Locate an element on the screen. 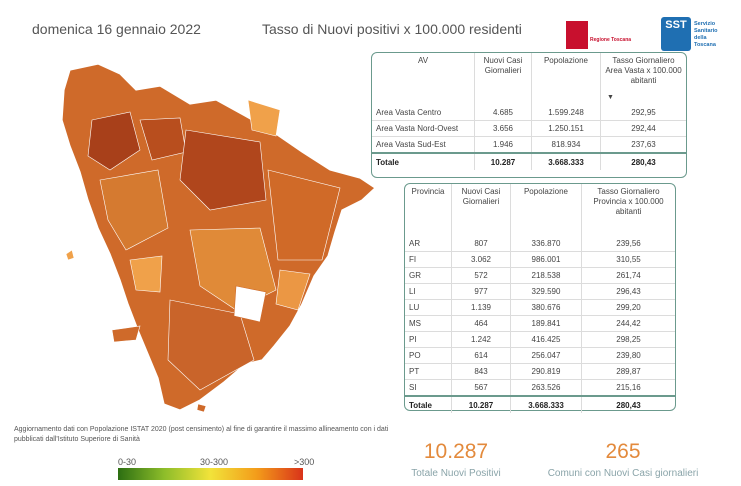 The width and height of the screenshot is (741, 486). table-cell: LU is located at coordinates (428, 307).